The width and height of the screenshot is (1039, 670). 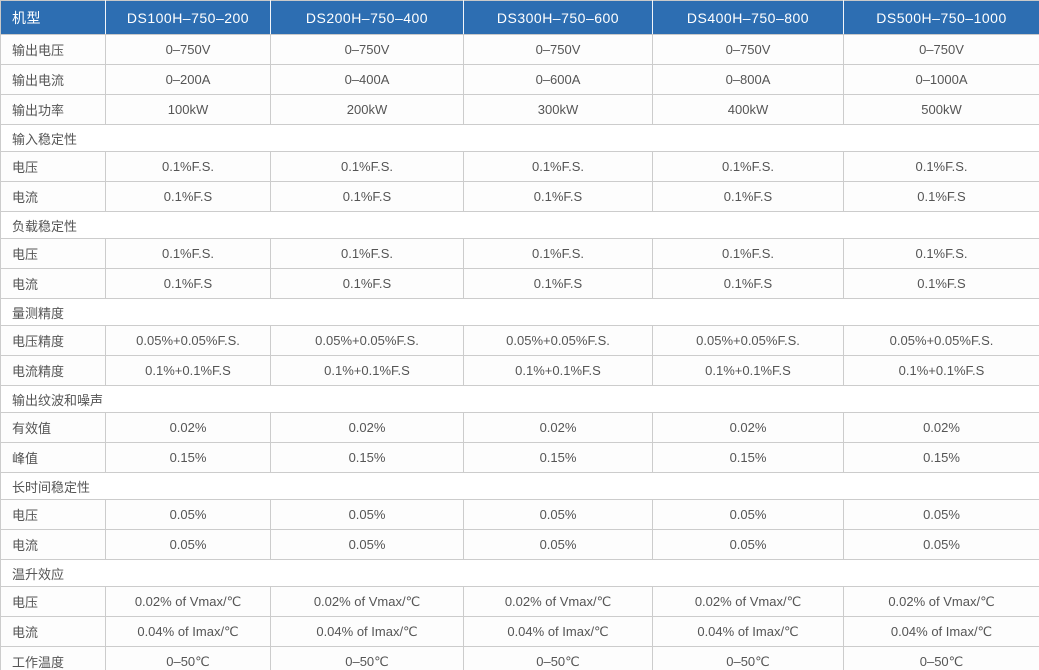 I want to click on spec-row: 输出功率 100kW 200kW 300kW 400kW 500kW, so click(x=519, y=109).